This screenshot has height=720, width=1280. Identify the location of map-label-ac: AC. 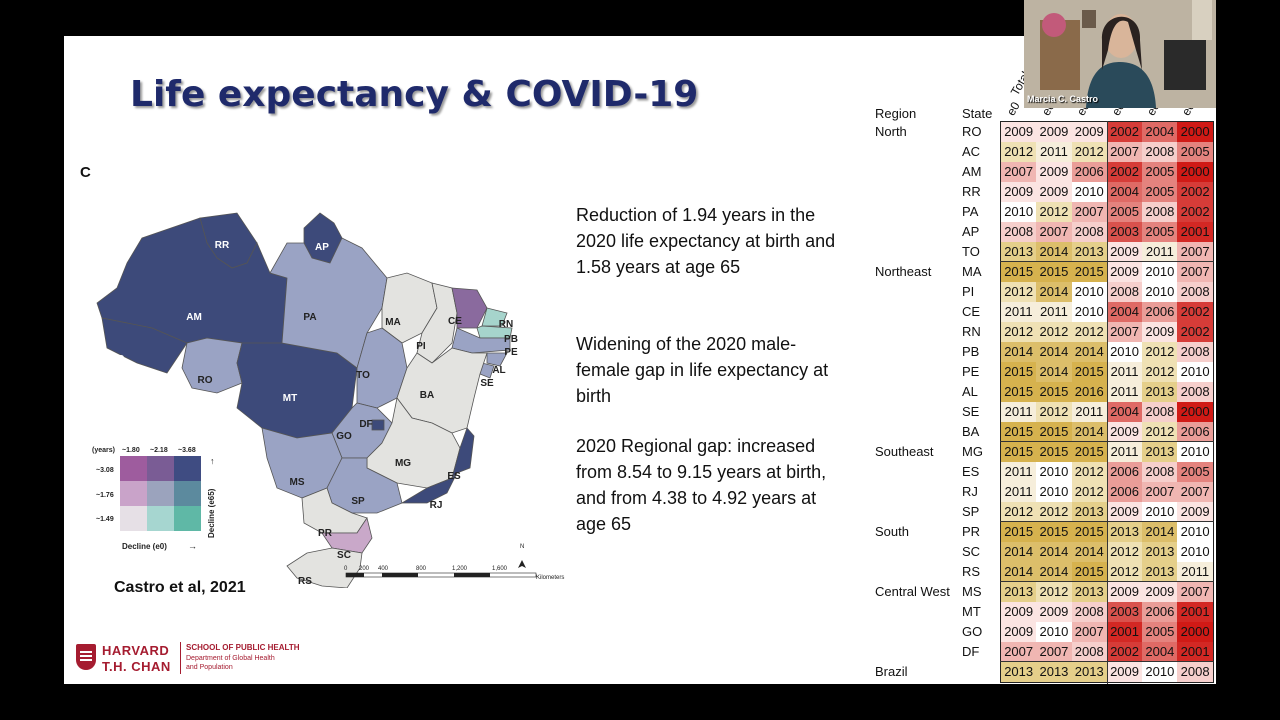
(117, 359).